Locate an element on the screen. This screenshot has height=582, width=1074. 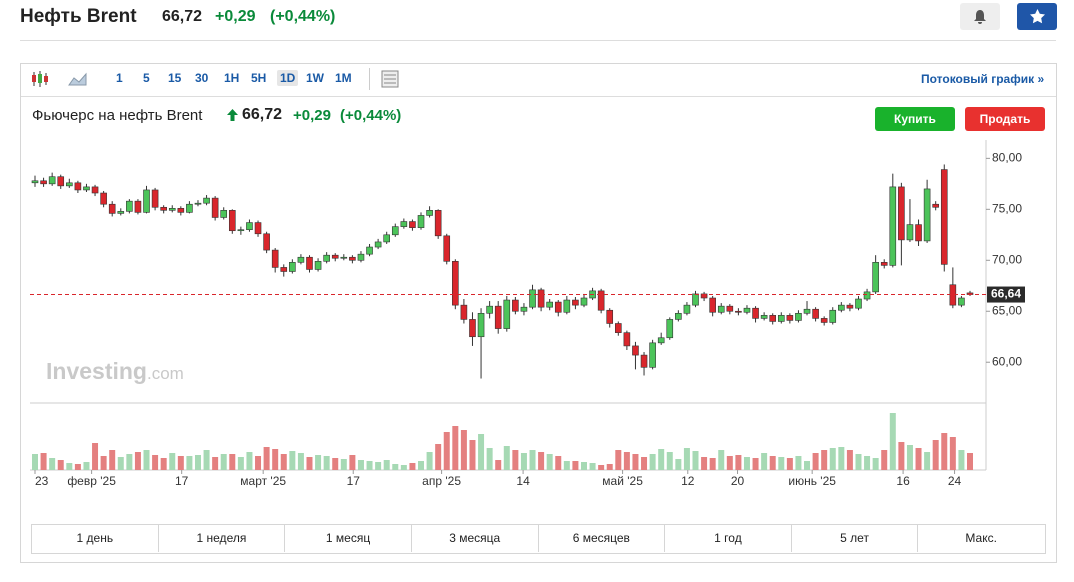
period-button: 1 год is located at coordinates (728, 538).